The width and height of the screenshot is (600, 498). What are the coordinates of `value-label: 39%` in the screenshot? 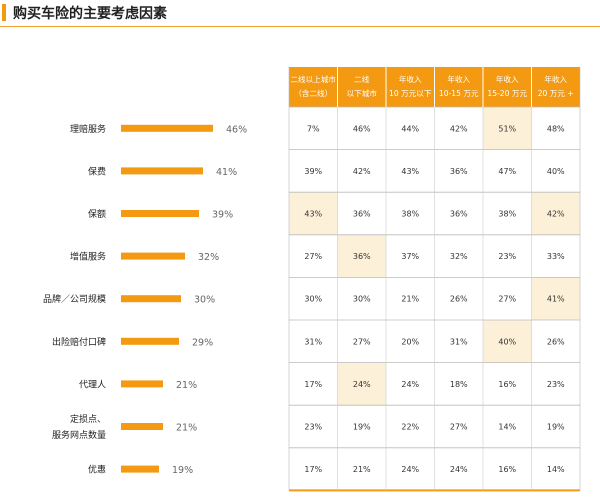 It's located at (222, 215).